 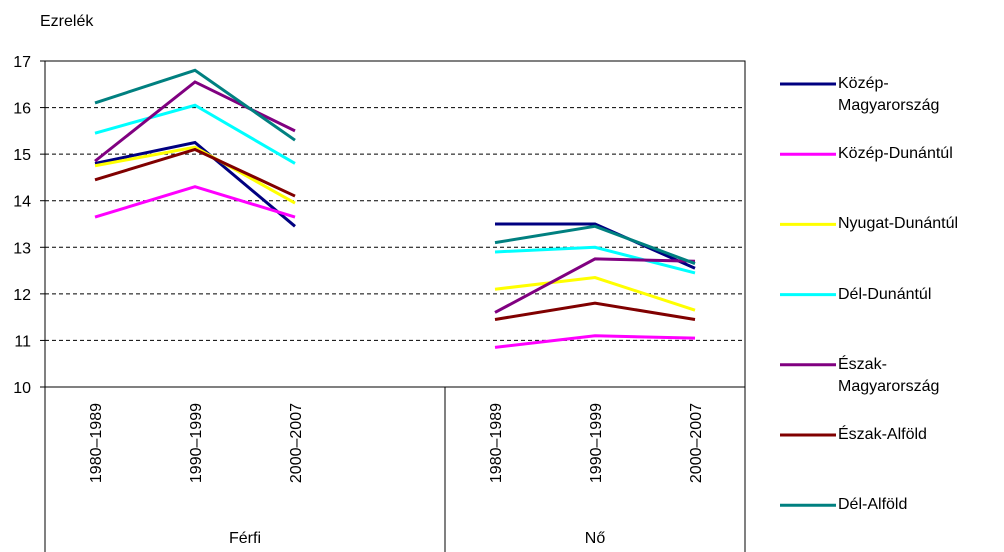 What do you see at coordinates (22, 388) in the screenshot?
I see `y-tick-label: 10` at bounding box center [22, 388].